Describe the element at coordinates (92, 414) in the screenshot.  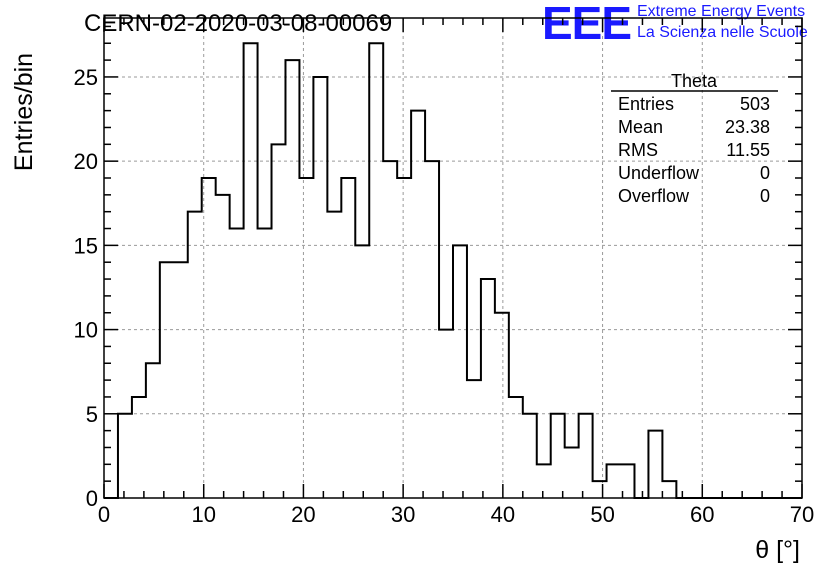
I see `y-tick-label: 5` at that location.